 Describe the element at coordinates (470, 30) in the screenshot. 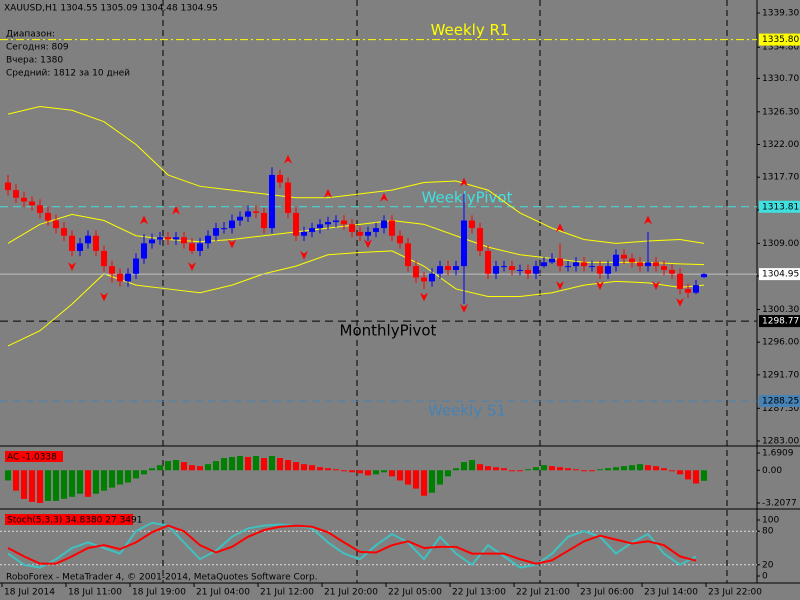

I see `level-name: Weekly R1` at that location.